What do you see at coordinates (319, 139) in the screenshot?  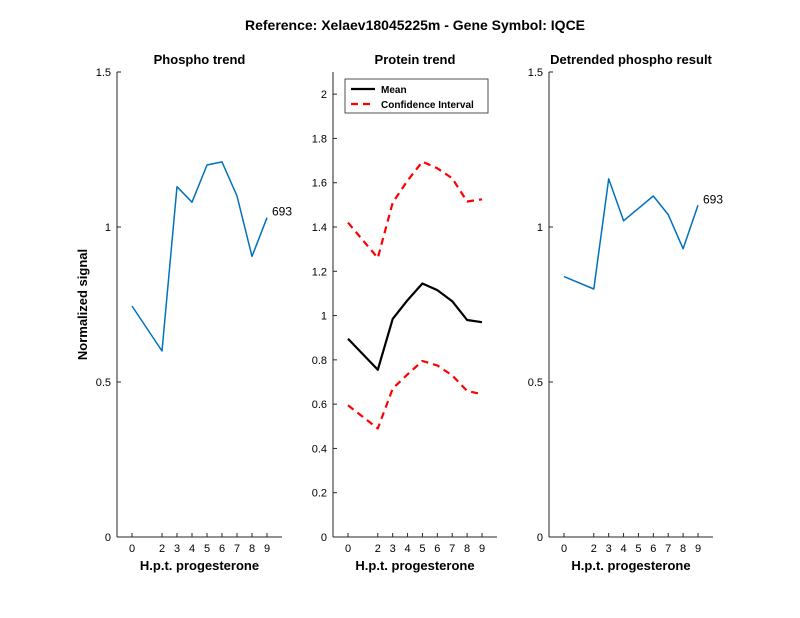 I see `y-tick-label: 1.8` at bounding box center [319, 139].